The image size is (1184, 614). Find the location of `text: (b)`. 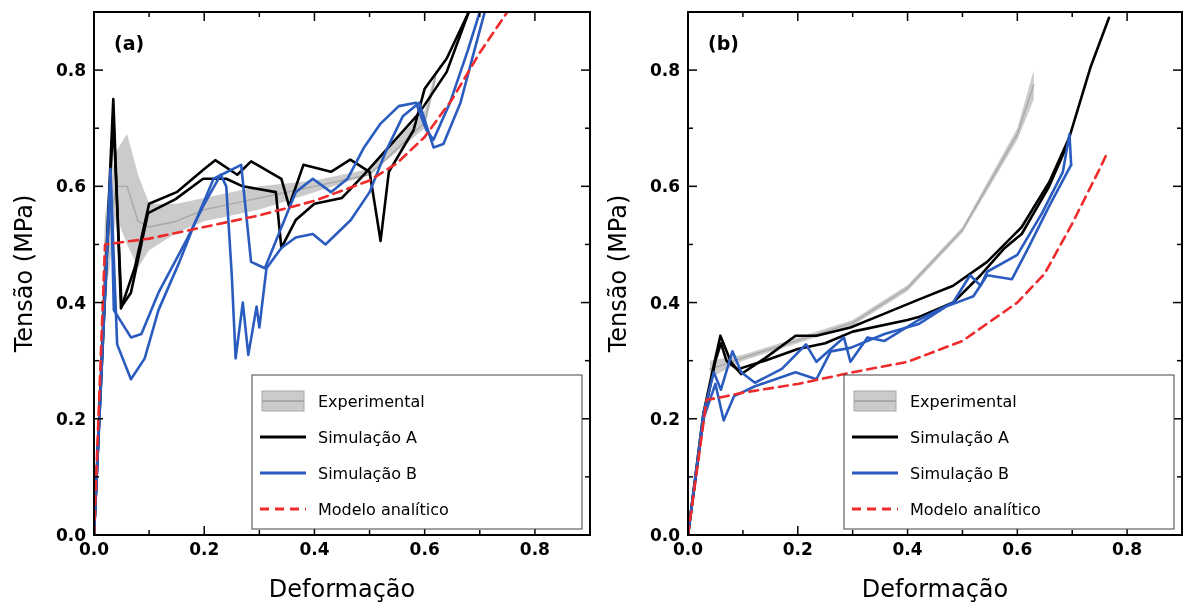

text: (b) is located at coordinates (723, 43).